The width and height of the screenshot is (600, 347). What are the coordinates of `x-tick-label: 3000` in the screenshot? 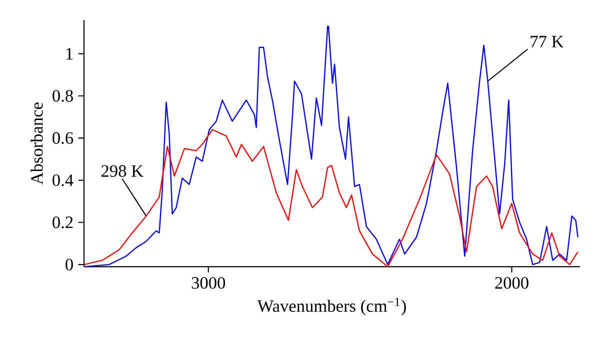 It's located at (209, 283).